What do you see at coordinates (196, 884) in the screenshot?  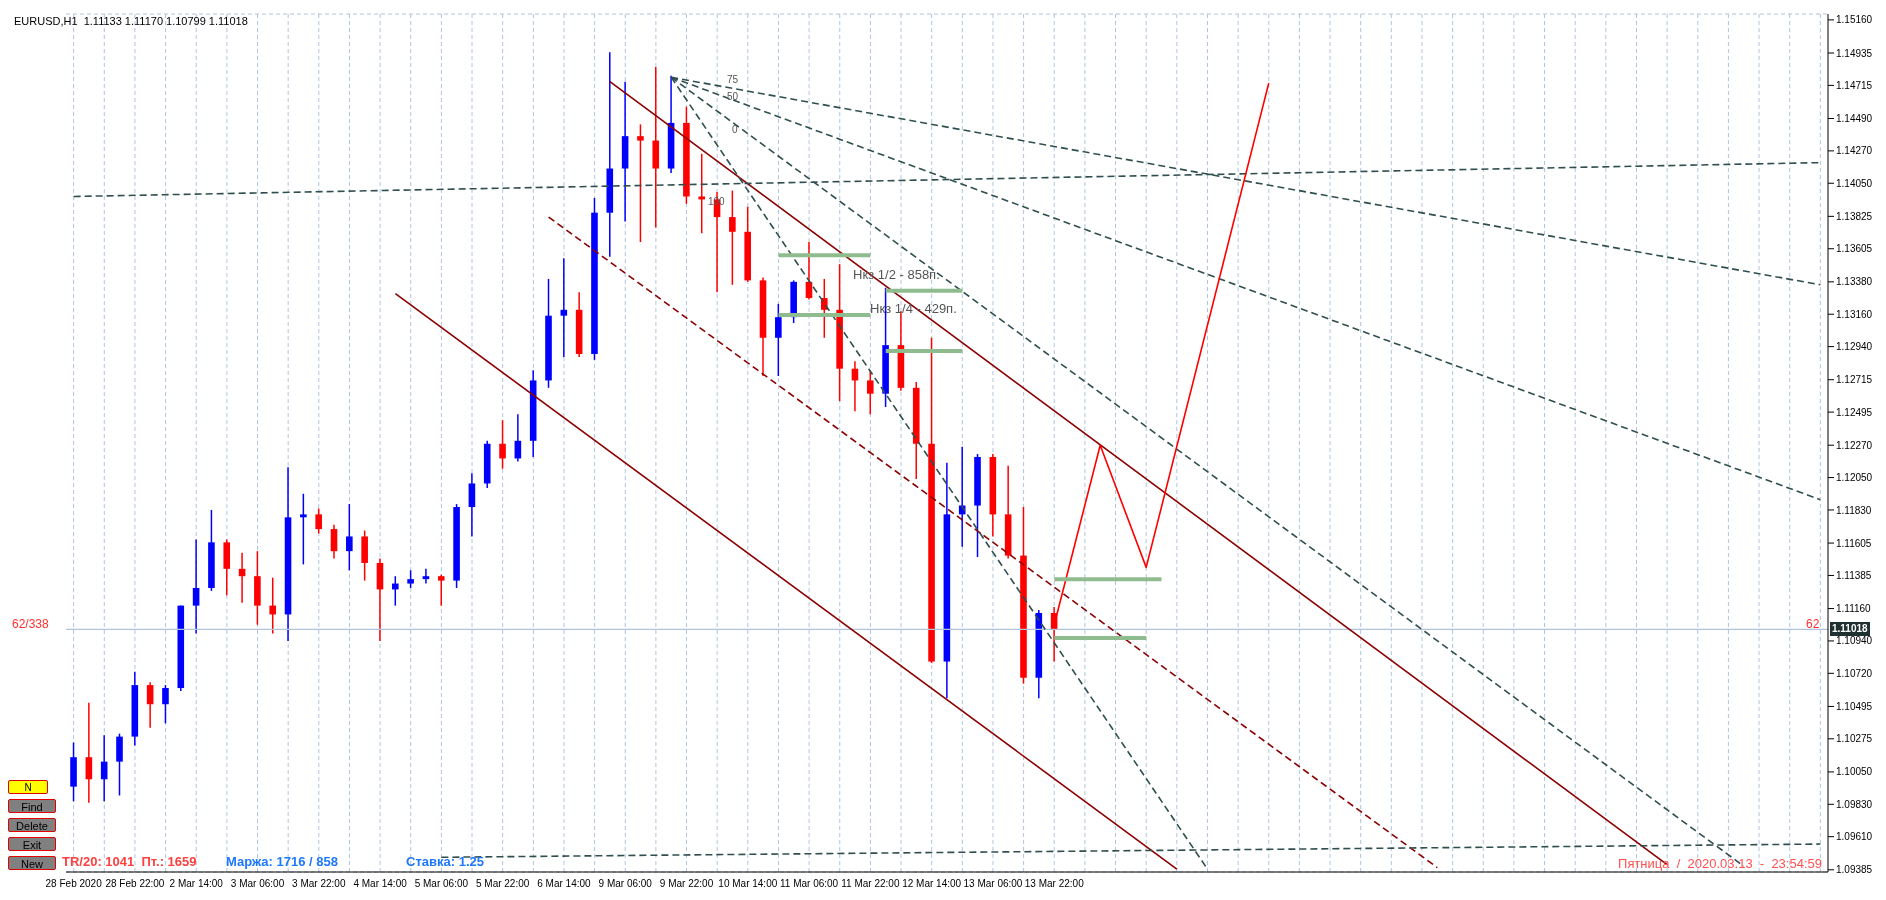 I see `x-tick-label: 2 Mar 14:00` at bounding box center [196, 884].